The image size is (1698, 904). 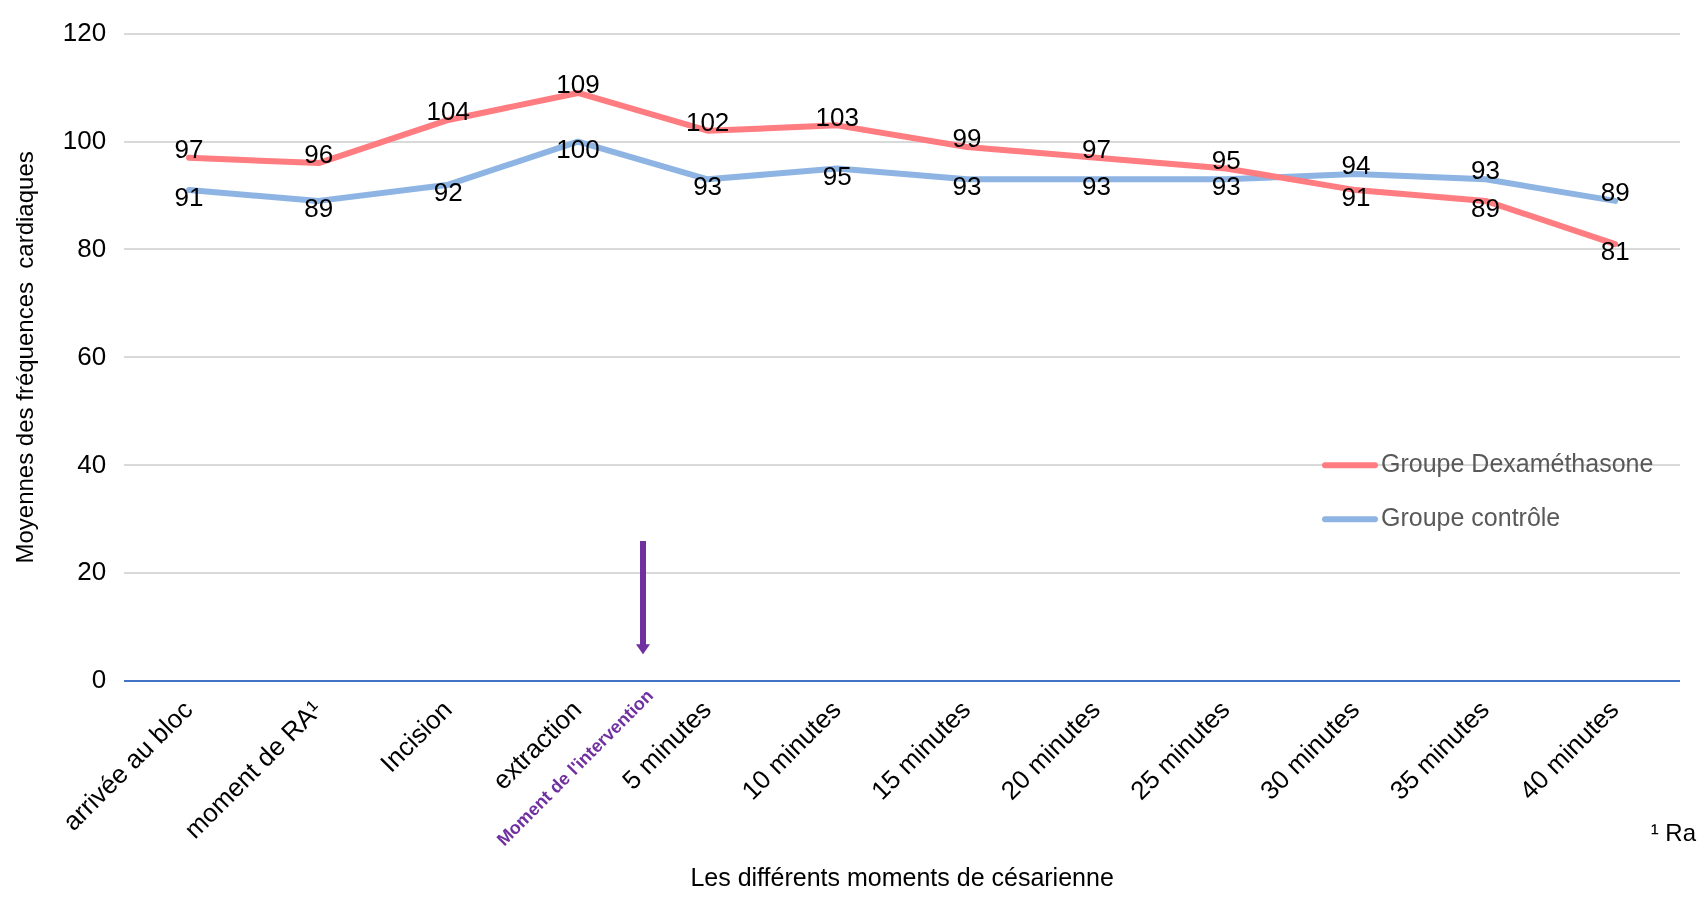 I want to click on data-label: 96, so click(x=319, y=154).